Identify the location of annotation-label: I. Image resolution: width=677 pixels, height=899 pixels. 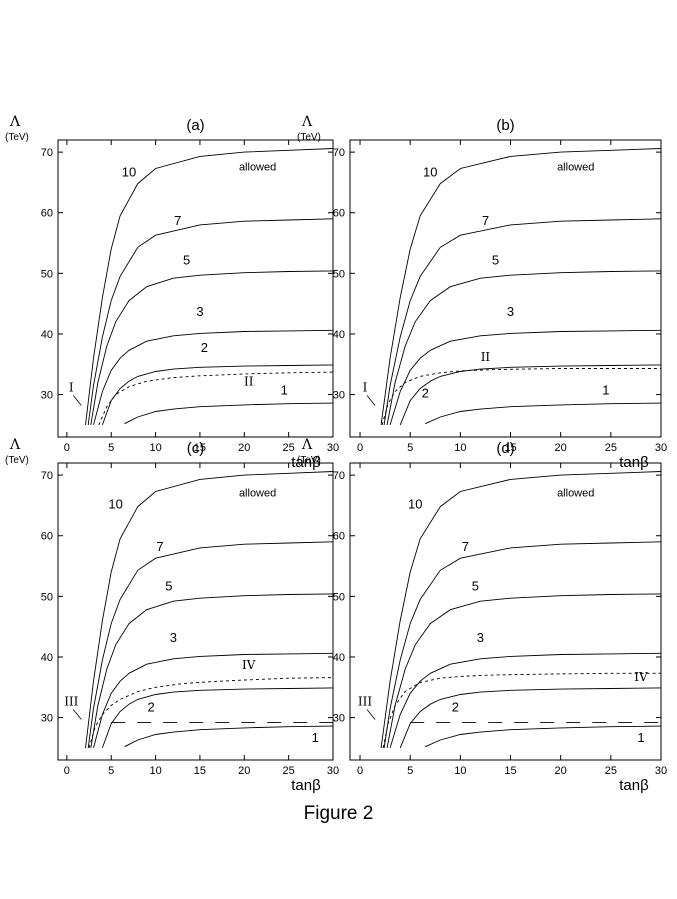
(365, 388).